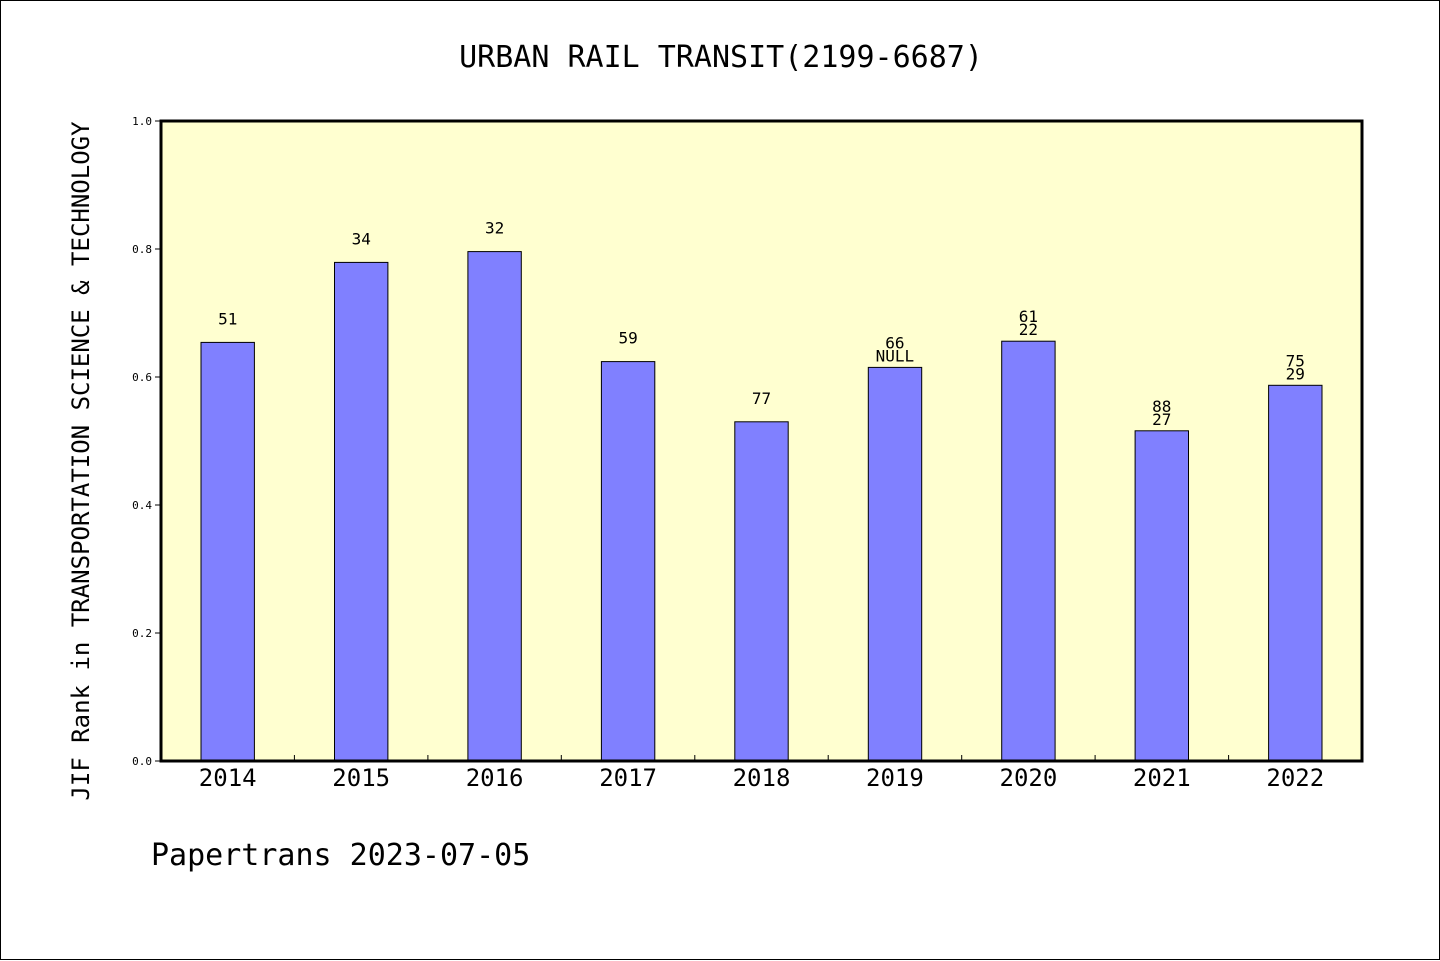 The width and height of the screenshot is (1440, 961). What do you see at coordinates (361, 778) in the screenshot?
I see `x-tick-label-2015: 2015` at bounding box center [361, 778].